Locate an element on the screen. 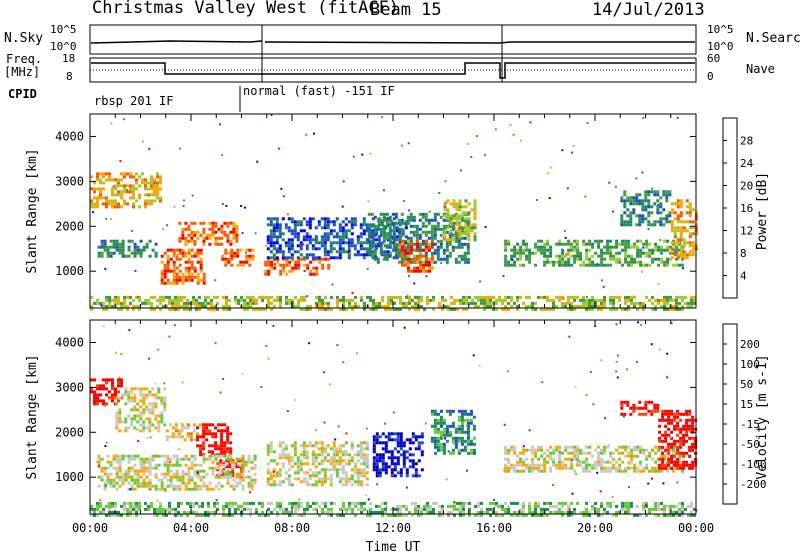 This screenshot has width=800, height=554. velocity-noise-cell is located at coordinates (357, 353).